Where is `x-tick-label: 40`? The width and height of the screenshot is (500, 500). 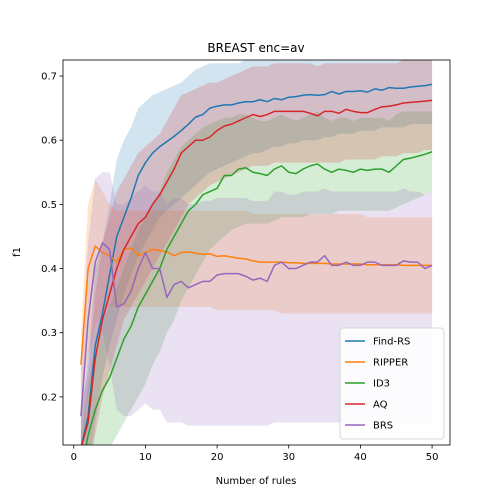
x-tick-label: 40 is located at coordinates (360, 457).